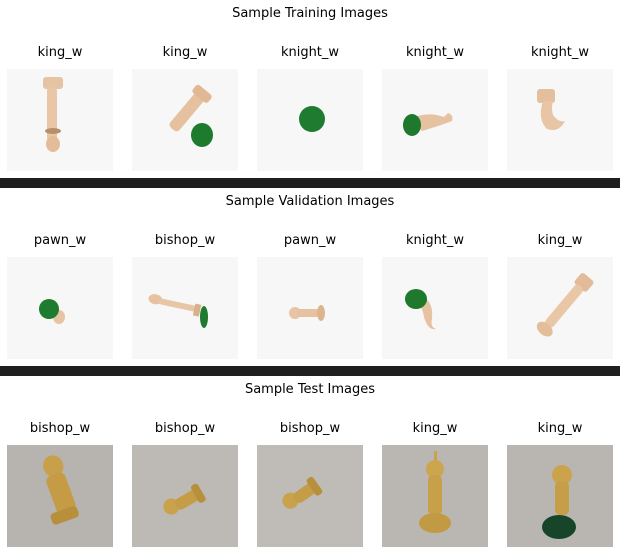  I want to click on test-panel-title: Sample Test Images, so click(310, 389).